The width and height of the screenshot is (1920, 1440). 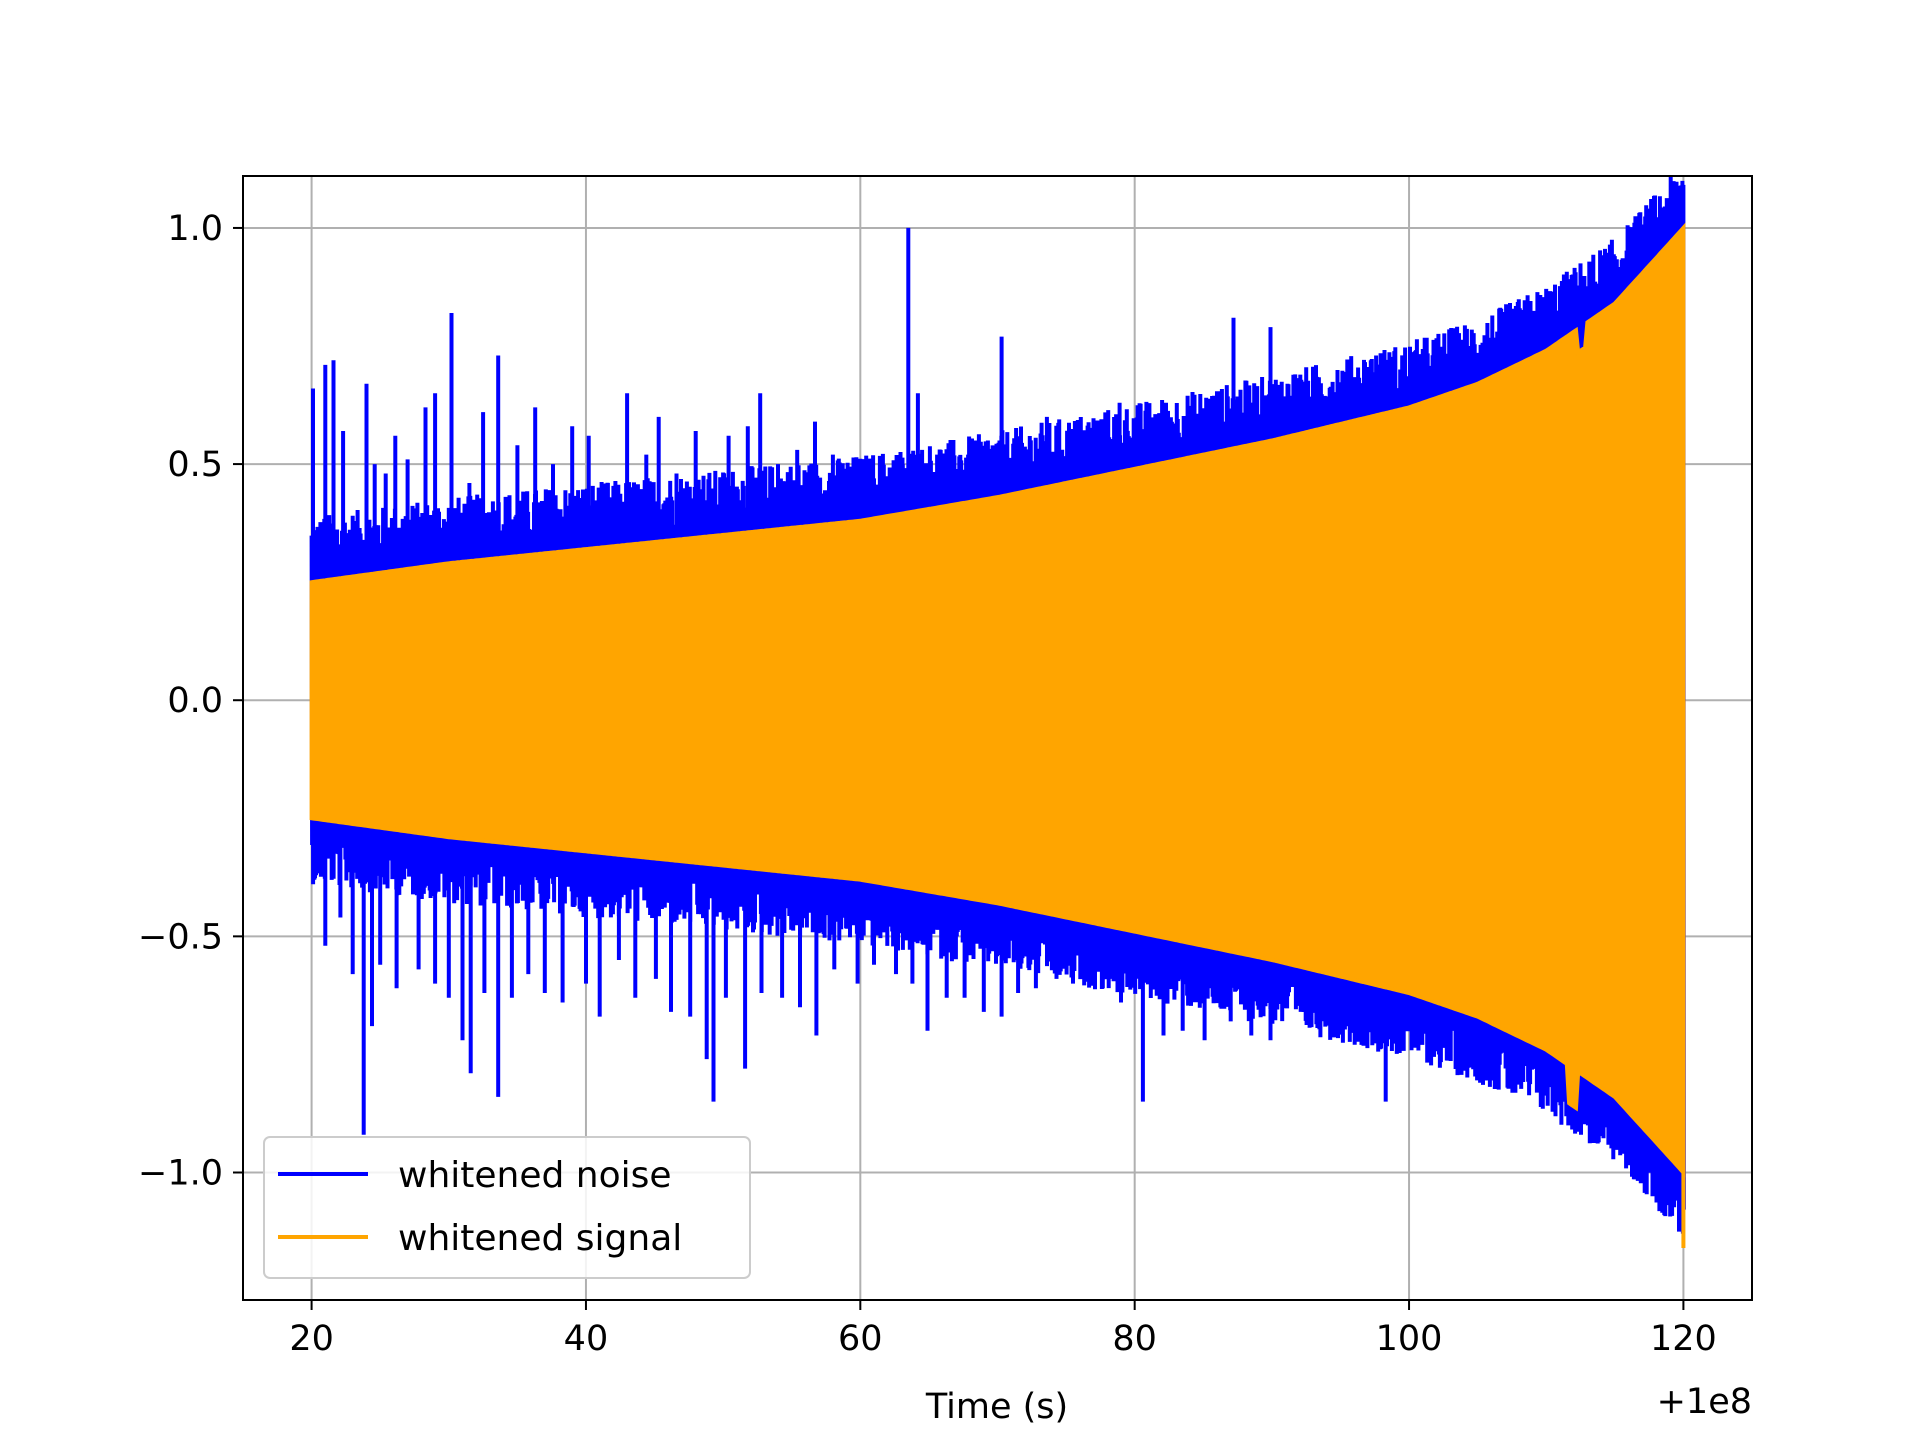 I want to click on legend-box, so click(x=507, y=1207).